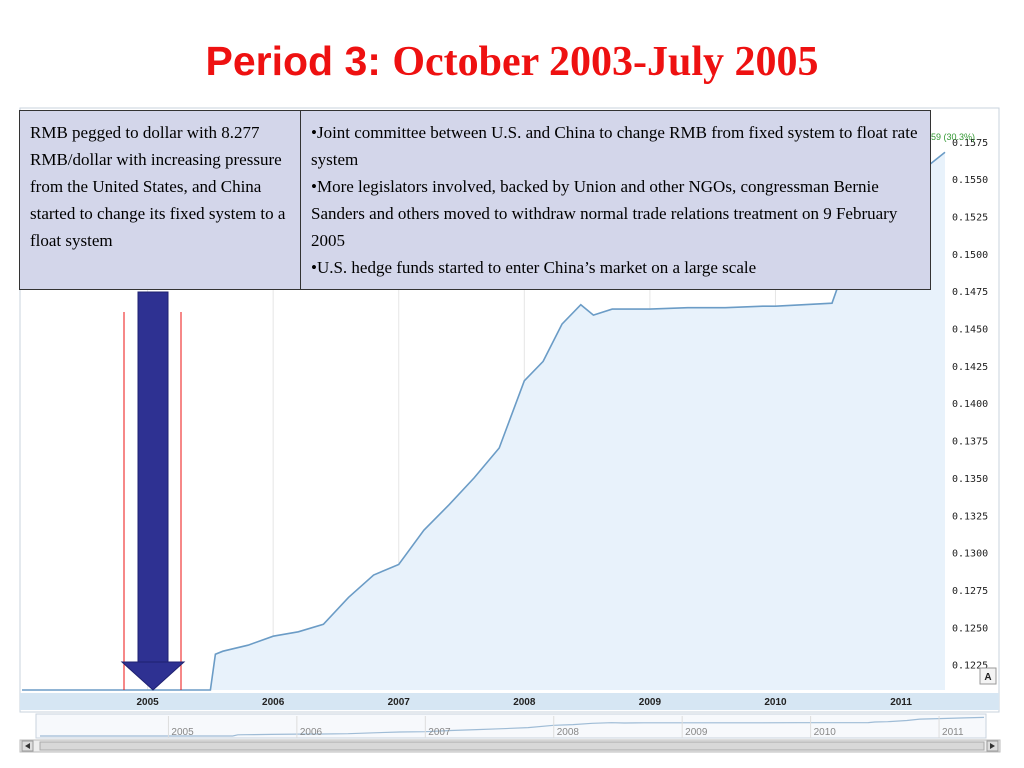  I want to click on change-label: 59 (30.3%), so click(953, 137).